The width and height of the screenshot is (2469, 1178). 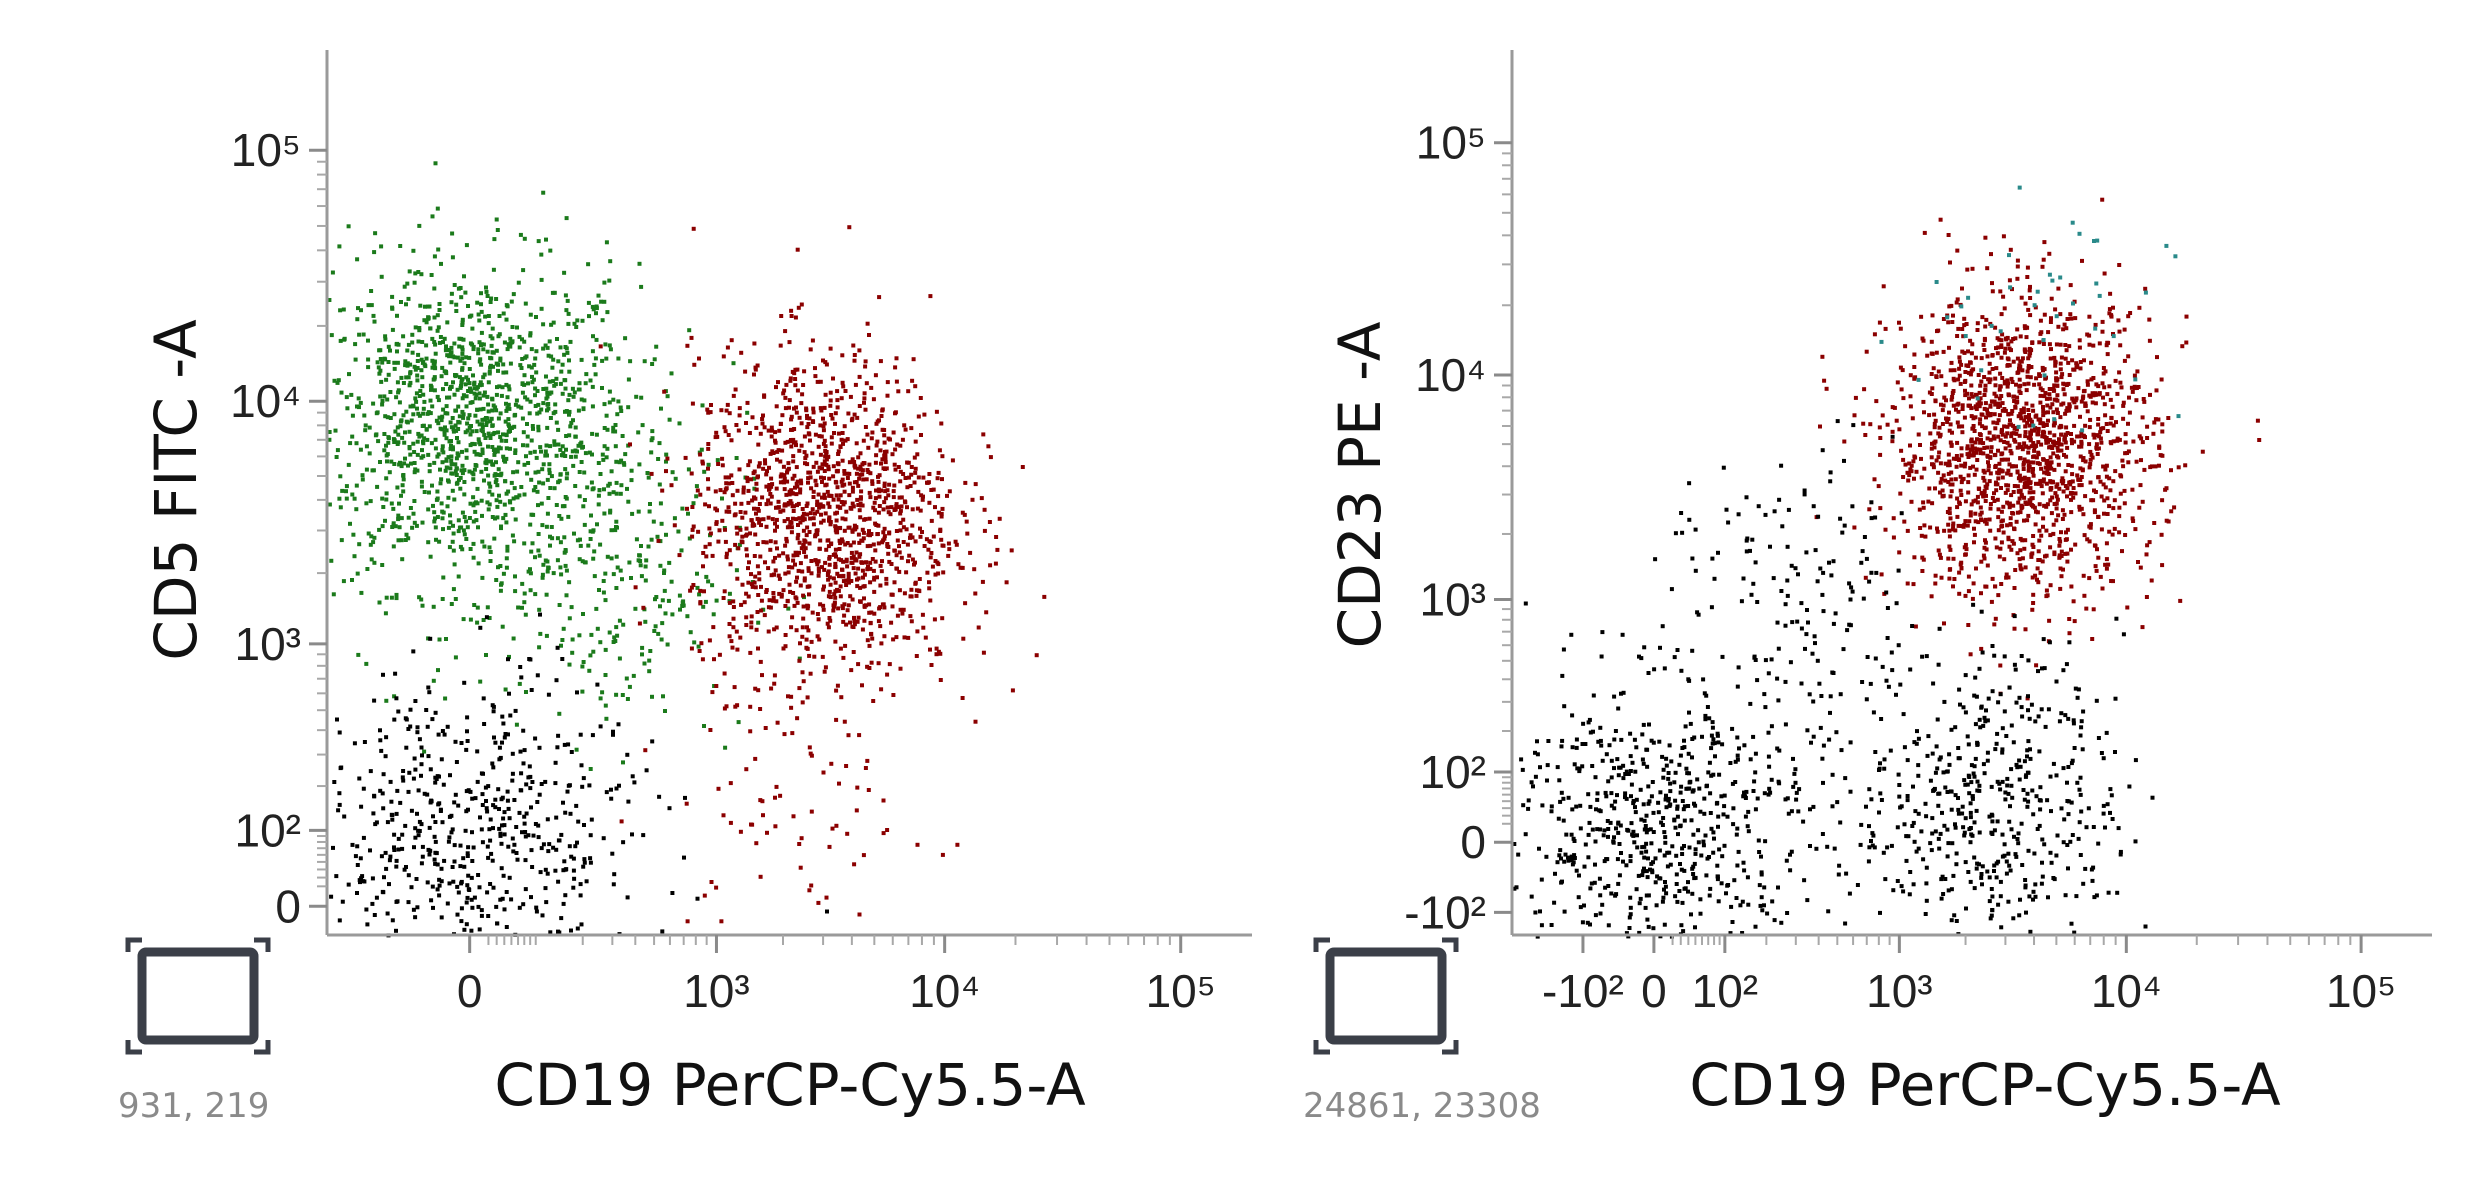 I want to click on gate-tool-button, so click(x=198, y=996).